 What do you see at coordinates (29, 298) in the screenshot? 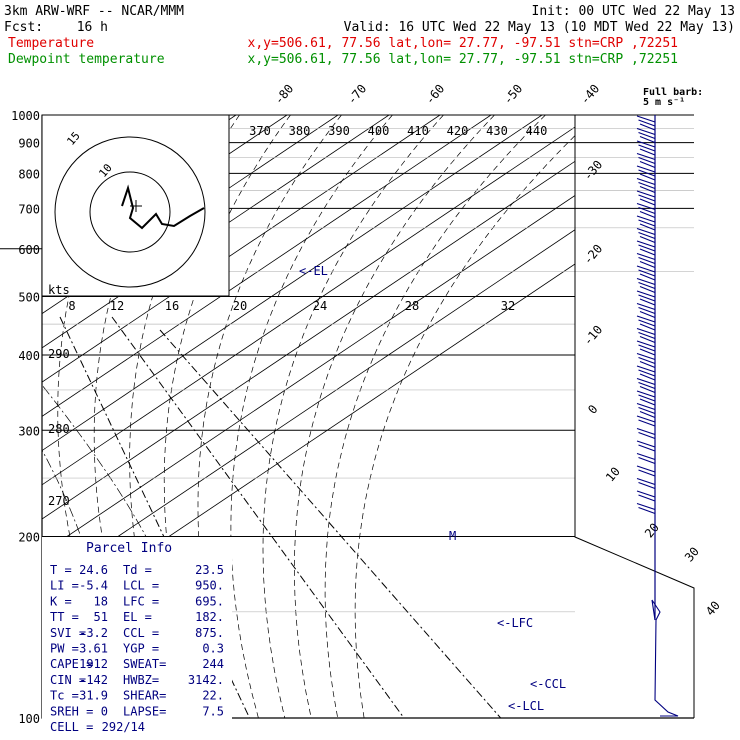
I see `pressure-label: 500` at bounding box center [29, 298].